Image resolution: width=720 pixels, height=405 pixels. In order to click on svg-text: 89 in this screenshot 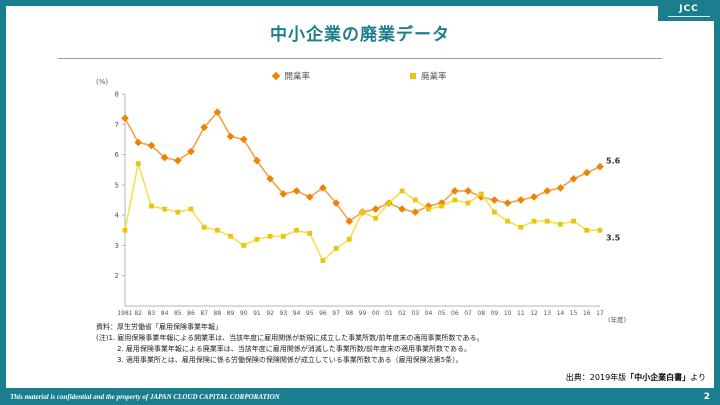, I will do `click(231, 313)`.